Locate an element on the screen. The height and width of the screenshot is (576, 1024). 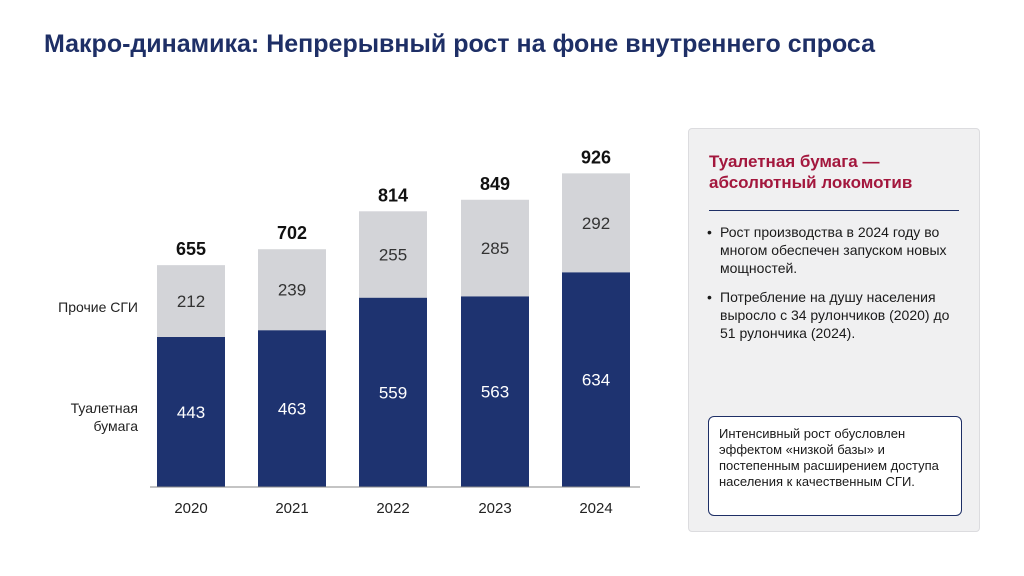
data-label-other-sgi: 255 is located at coordinates (393, 254).